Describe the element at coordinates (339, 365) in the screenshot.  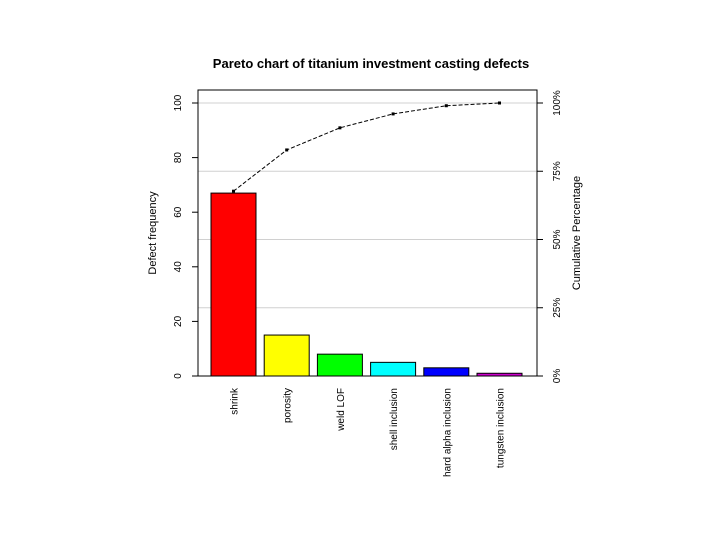
I see `bar-weld-lof` at that location.